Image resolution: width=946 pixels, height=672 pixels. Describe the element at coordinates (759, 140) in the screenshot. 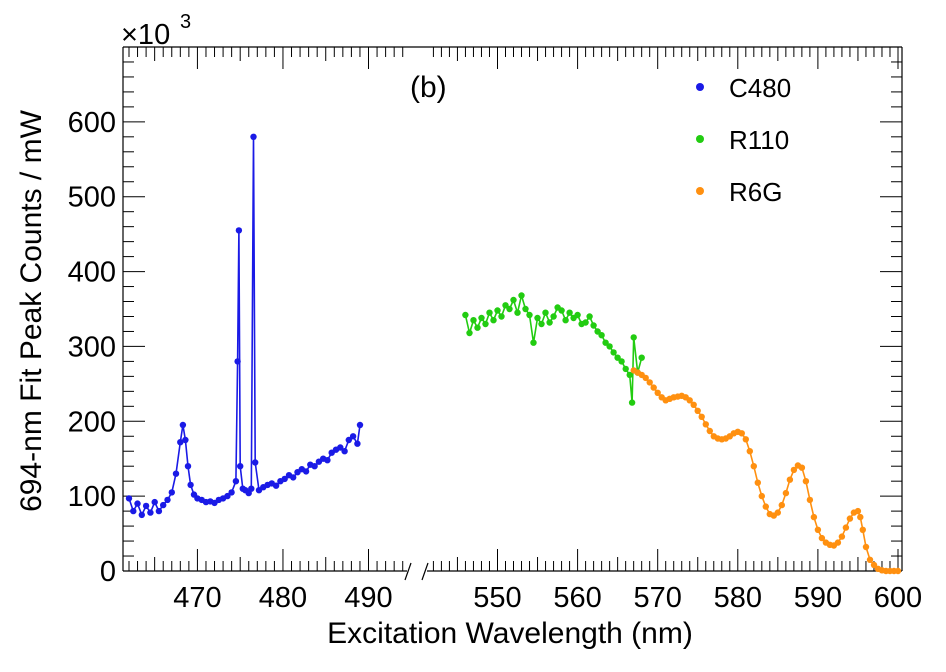

I see `legend-label: R110` at that location.